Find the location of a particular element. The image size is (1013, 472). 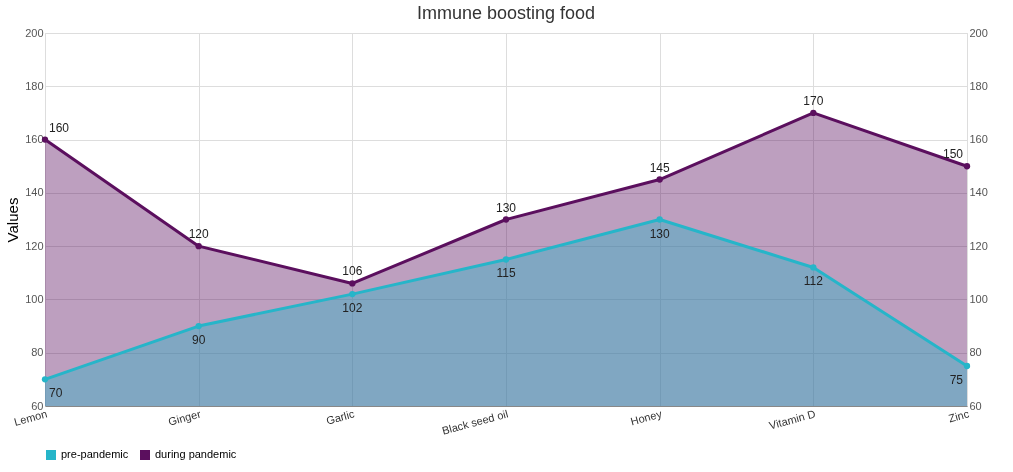

data-label: 106 is located at coordinates (352, 271).